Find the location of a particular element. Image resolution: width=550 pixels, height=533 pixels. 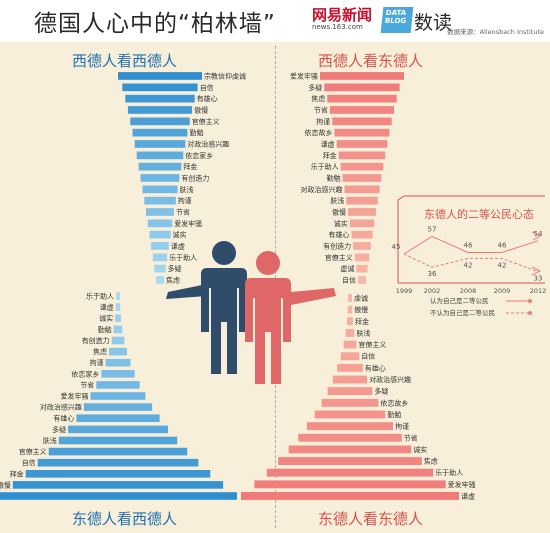

top-right-label: 多疑 is located at coordinates (315, 87).